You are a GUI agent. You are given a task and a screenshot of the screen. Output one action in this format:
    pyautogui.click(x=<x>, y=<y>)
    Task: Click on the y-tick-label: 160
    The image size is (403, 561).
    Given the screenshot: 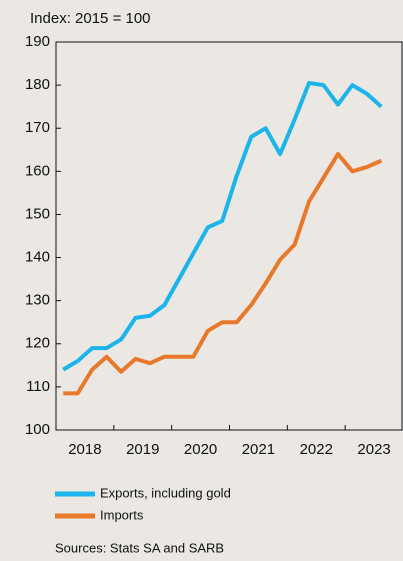 What is the action you would take?
    pyautogui.click(x=37, y=170)
    